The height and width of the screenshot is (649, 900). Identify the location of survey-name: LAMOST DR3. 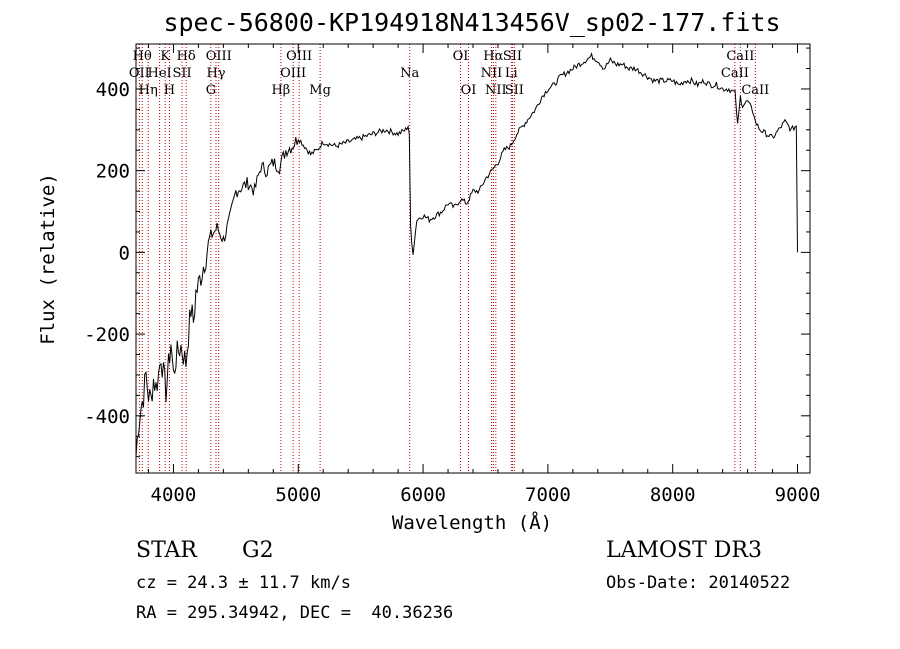
(684, 550).